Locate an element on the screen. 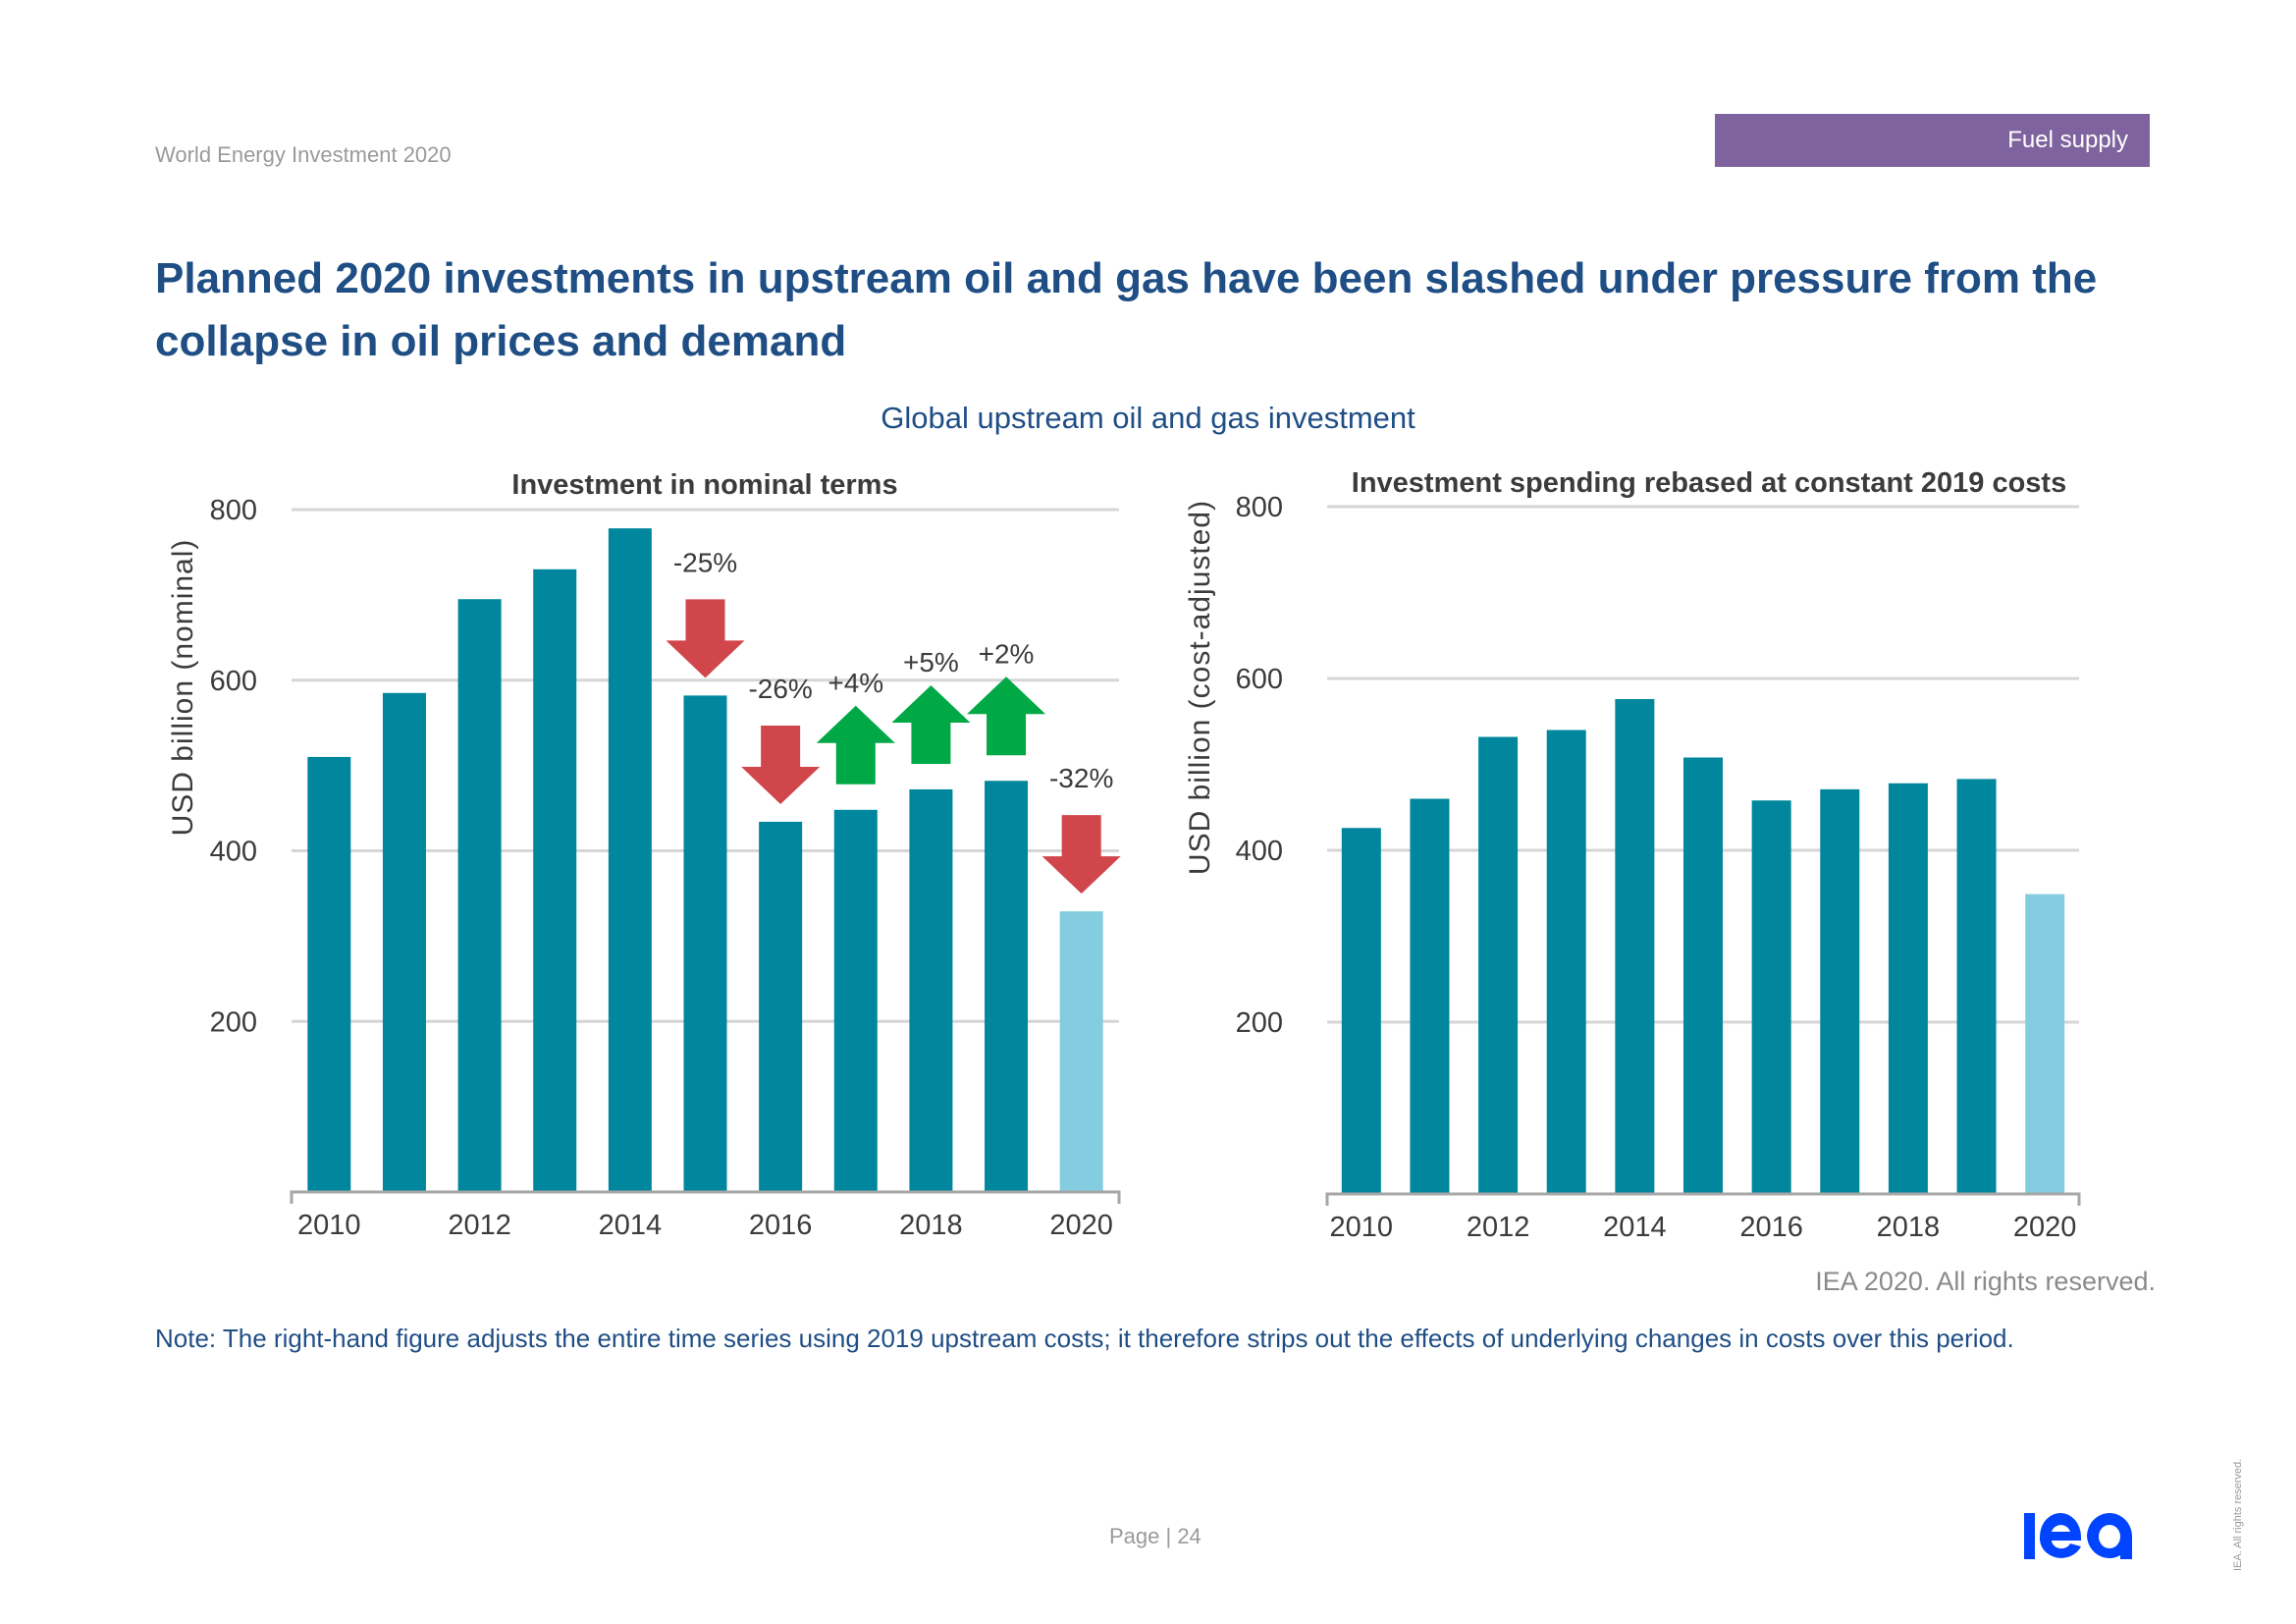 This screenshot has height=1624, width=2296. change-label: +2% is located at coordinates (1007, 653).